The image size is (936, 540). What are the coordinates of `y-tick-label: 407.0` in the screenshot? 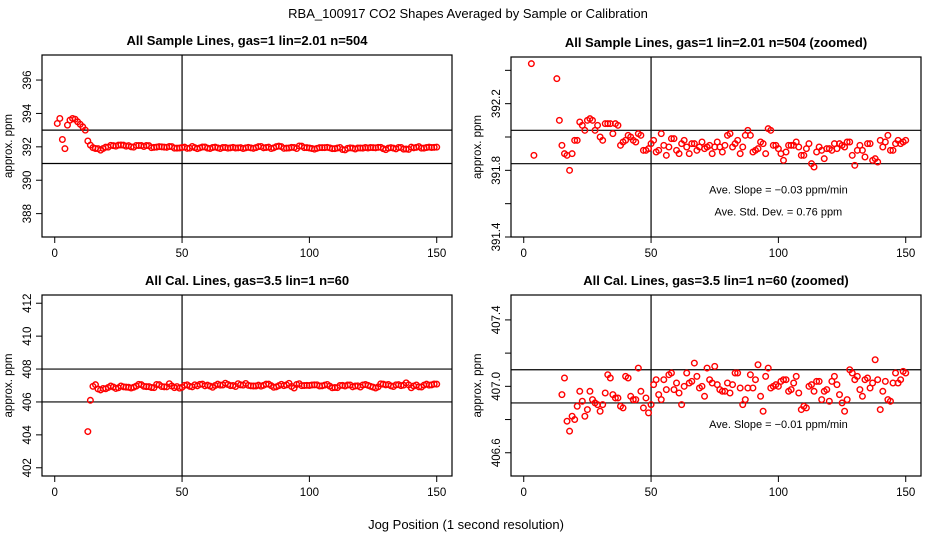 It's located at (497, 386).